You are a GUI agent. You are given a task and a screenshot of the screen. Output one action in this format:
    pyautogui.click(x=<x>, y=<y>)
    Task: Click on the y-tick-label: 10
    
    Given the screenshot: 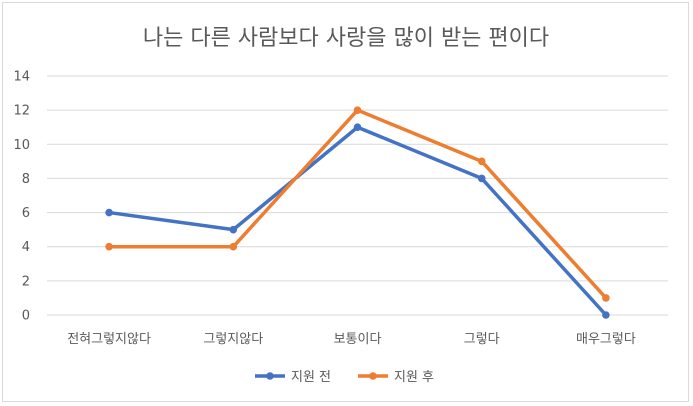 What is the action you would take?
    pyautogui.click(x=21, y=145)
    